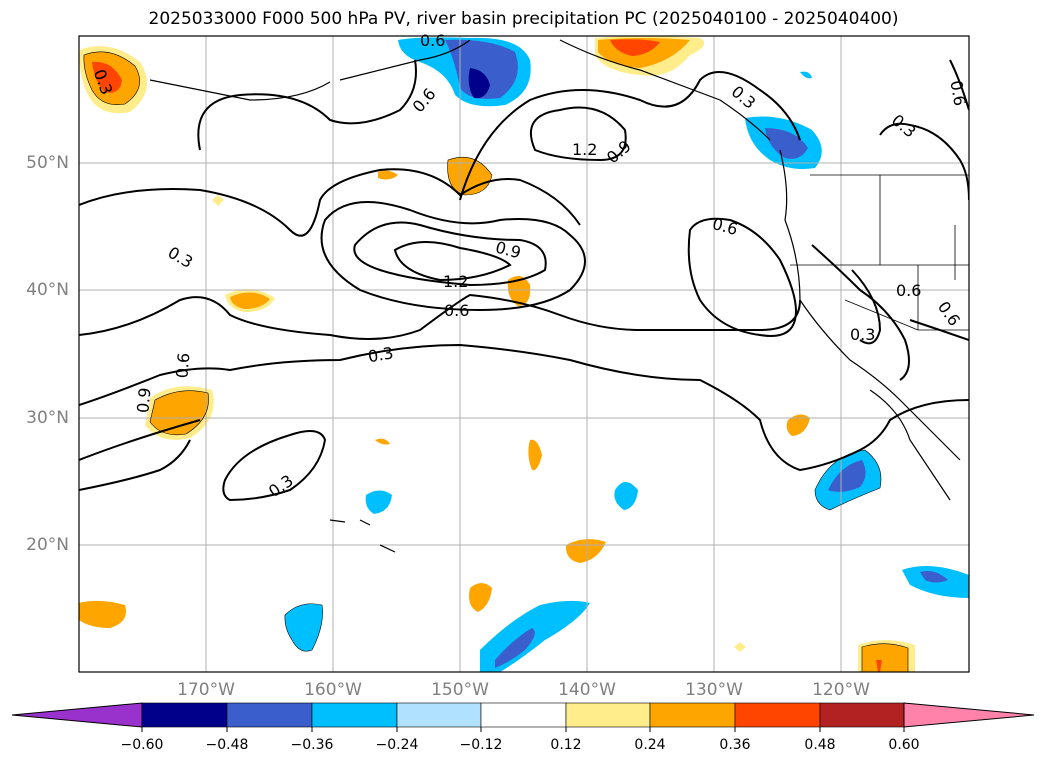 The width and height of the screenshot is (1047, 765). What do you see at coordinates (47, 545) in the screenshot?
I see `lat-label-20n: 20°N` at bounding box center [47, 545].